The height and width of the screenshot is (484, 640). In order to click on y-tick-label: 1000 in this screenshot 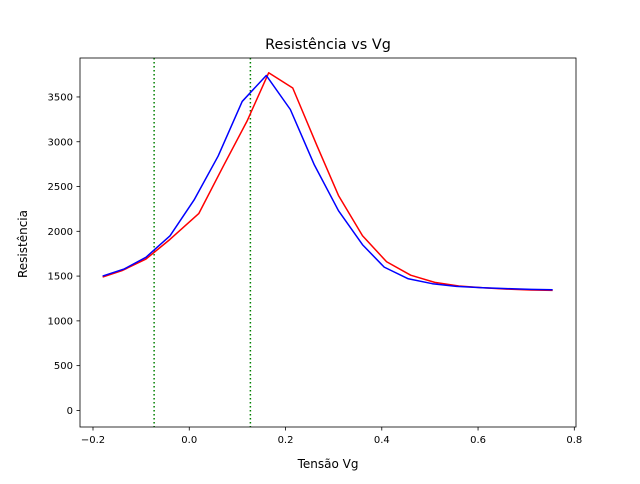, I will do `click(60, 321)`.